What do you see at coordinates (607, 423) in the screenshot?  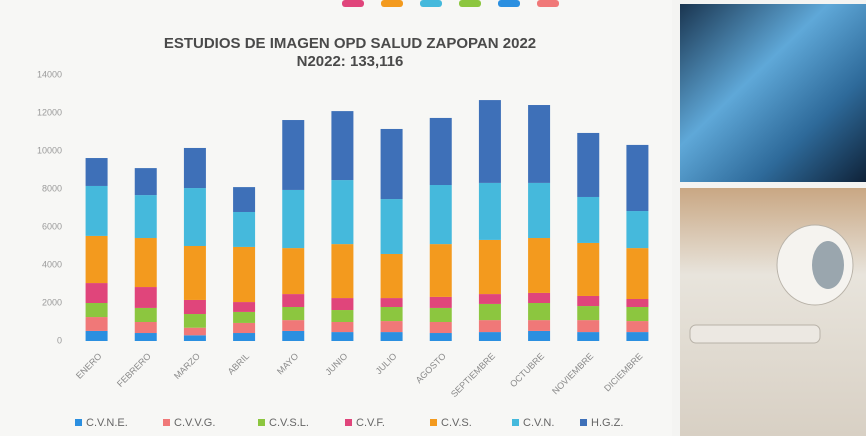 I see `legend-label: H.G.Z.` at bounding box center [607, 423].